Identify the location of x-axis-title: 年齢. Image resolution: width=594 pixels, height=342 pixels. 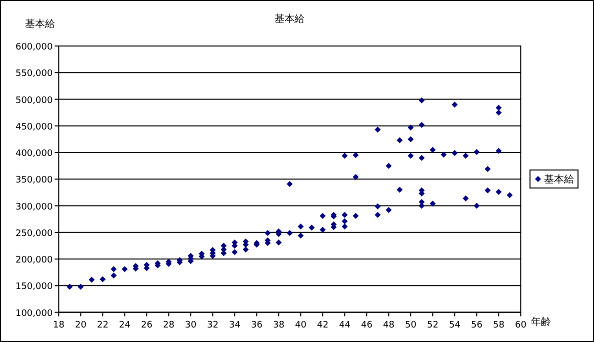
(541, 322).